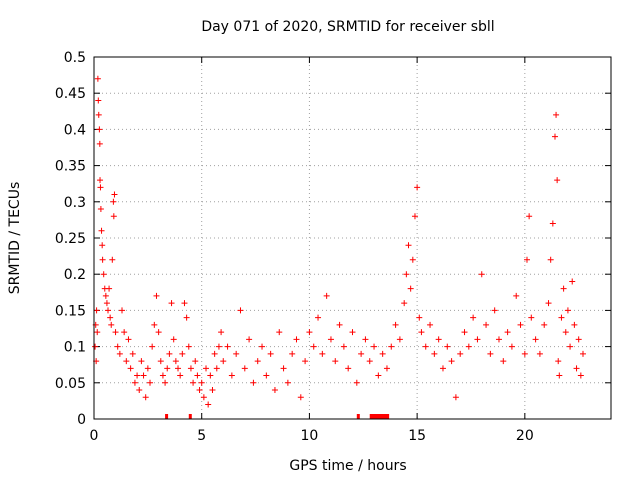 The height and width of the screenshot is (480, 640). Describe the element at coordinates (75, 348) in the screenshot. I see `y-tick-label: 0.1` at that location.